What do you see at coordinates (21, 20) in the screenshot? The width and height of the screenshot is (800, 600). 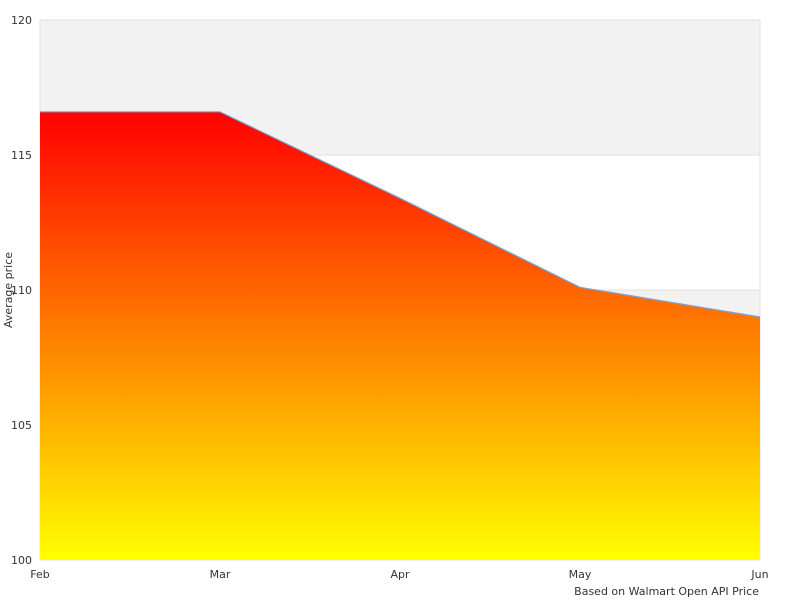 I see `y-tick-label: 120` at bounding box center [21, 20].